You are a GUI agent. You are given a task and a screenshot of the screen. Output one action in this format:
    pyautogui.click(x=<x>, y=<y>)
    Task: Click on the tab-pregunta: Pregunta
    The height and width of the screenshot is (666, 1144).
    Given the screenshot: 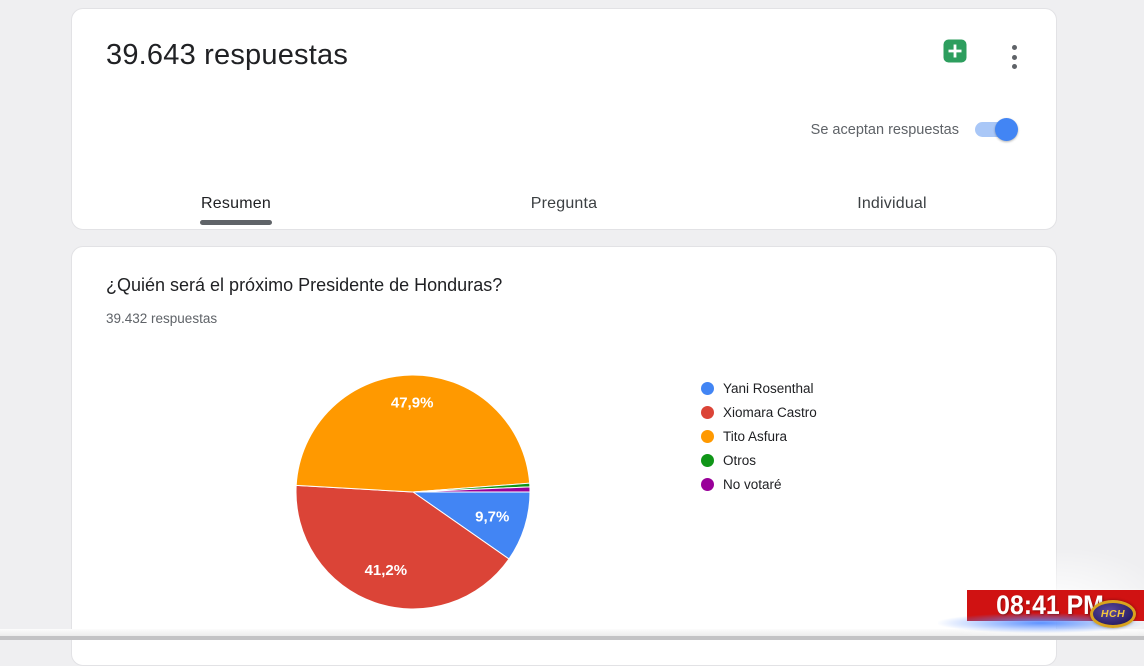 What is the action you would take?
    pyautogui.click(x=564, y=203)
    